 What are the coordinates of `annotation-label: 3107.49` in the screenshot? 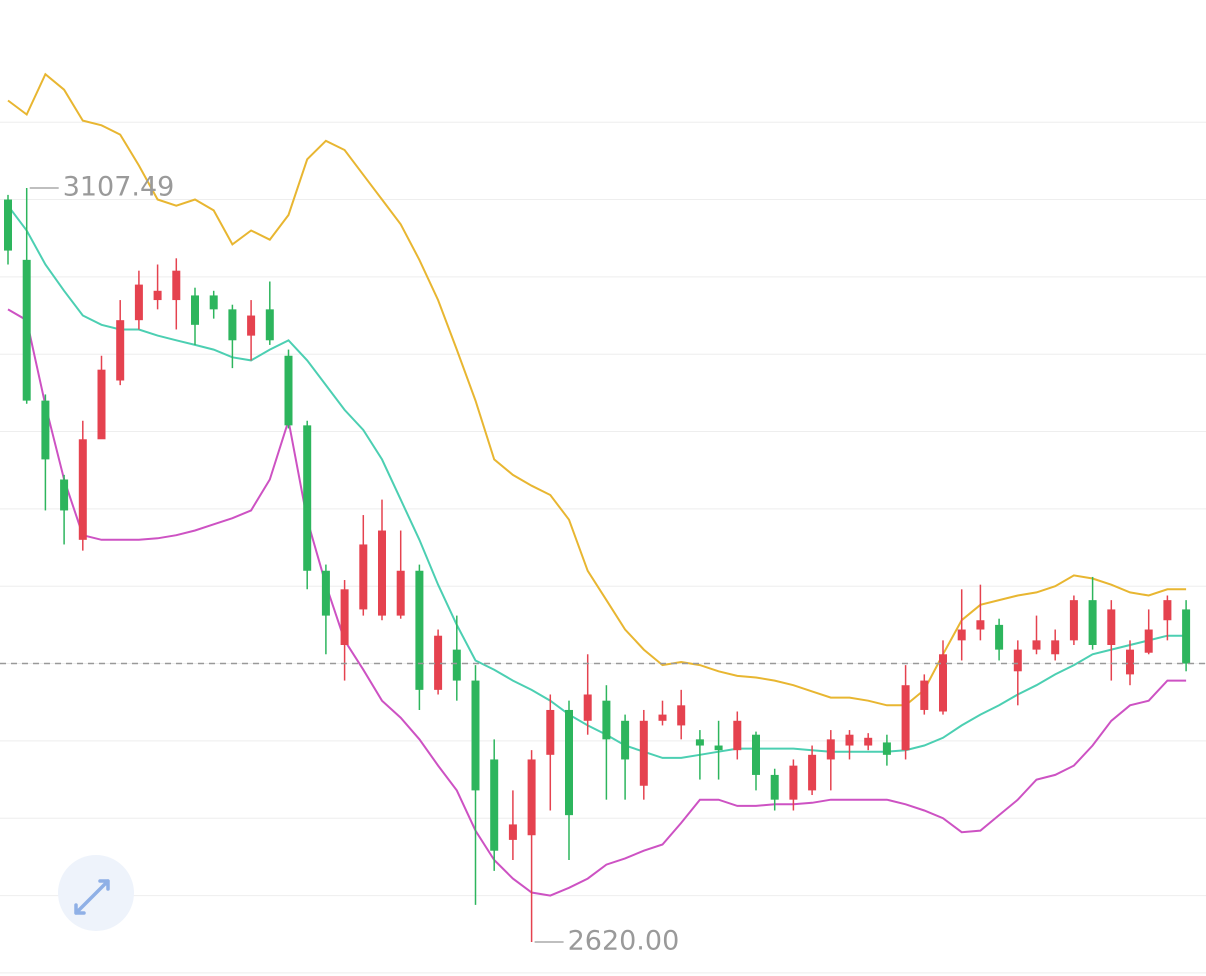 It's located at (119, 186).